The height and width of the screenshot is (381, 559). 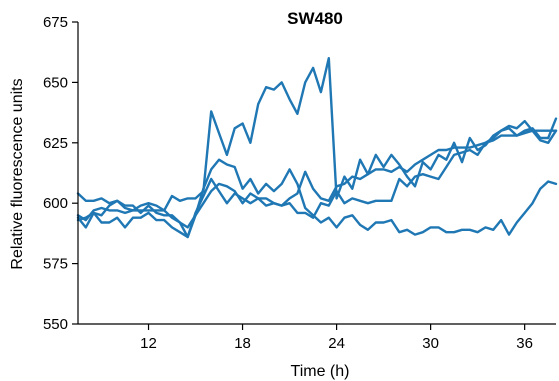 I want to click on x-tick-label: 30, so click(x=430, y=343).